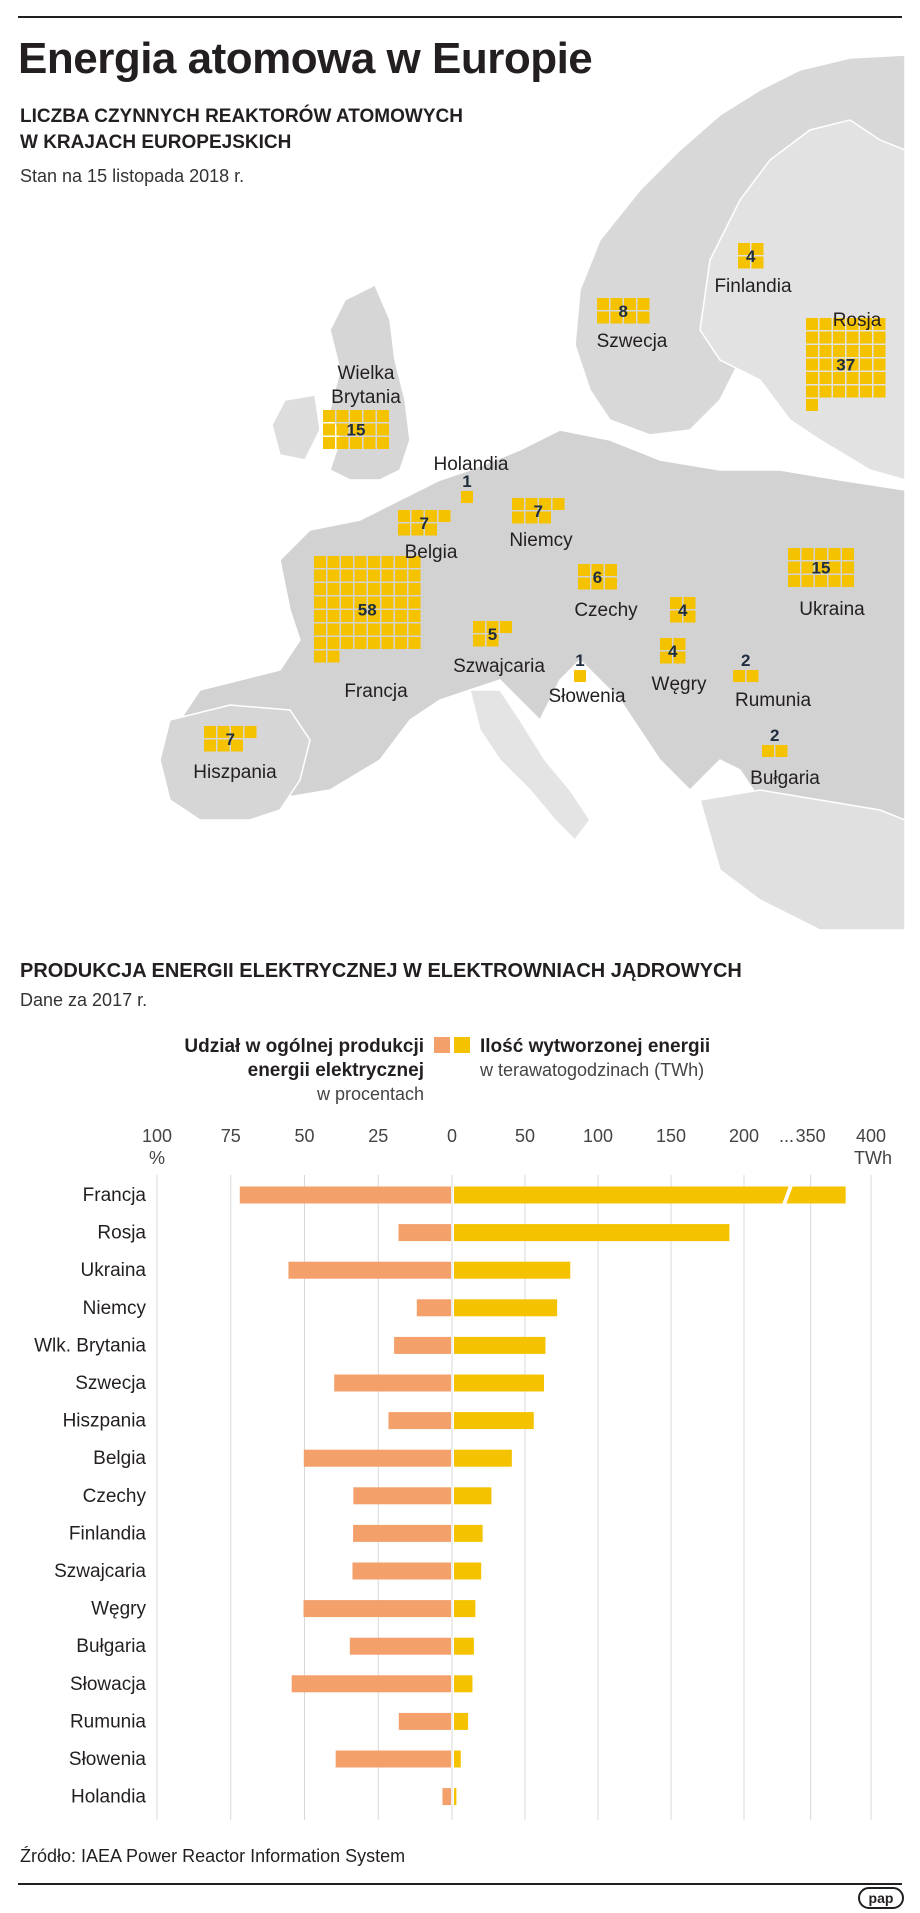  What do you see at coordinates (460, 17) in the screenshot?
I see `top-rule` at bounding box center [460, 17].